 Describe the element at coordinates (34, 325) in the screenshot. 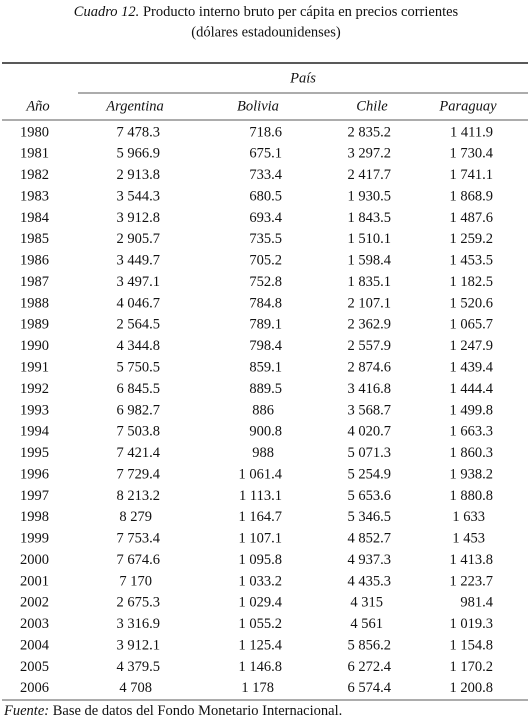

I see `year-cell: 1989` at that location.